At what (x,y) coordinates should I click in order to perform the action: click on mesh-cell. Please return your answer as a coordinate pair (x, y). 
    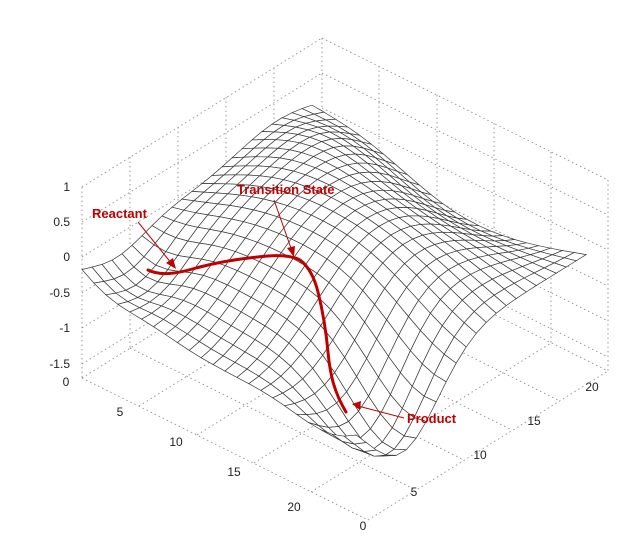
    Looking at the image, I should click on (355, 439).